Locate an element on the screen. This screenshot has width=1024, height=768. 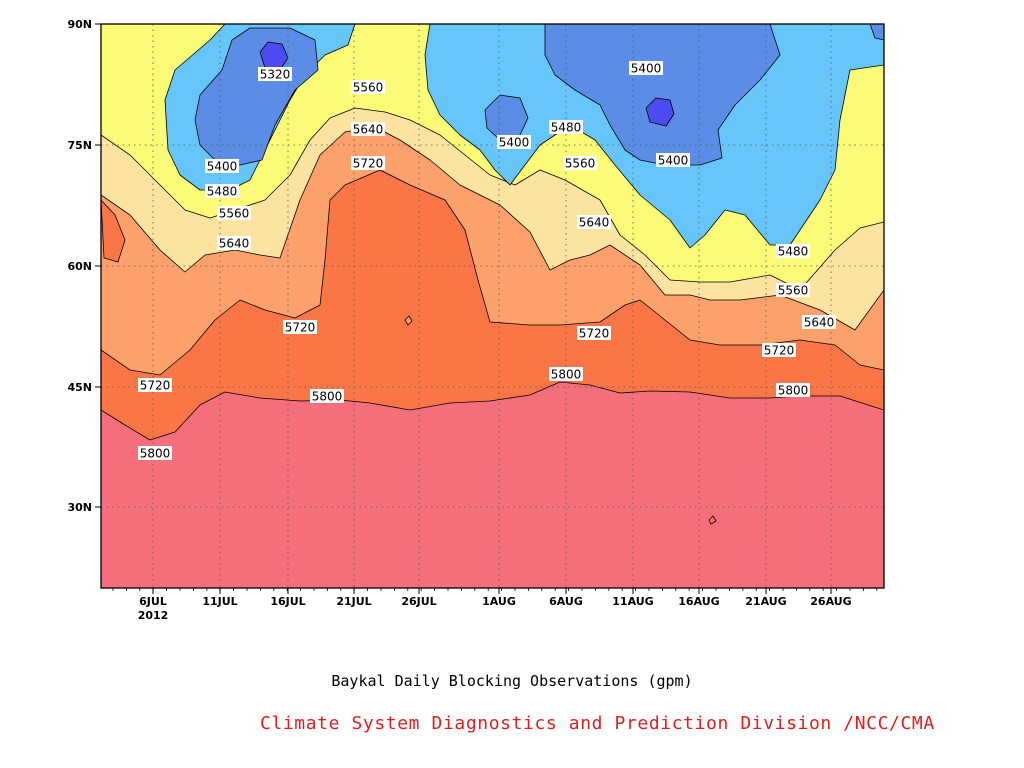
x-tick-label: 11JUL is located at coordinates (219, 601).